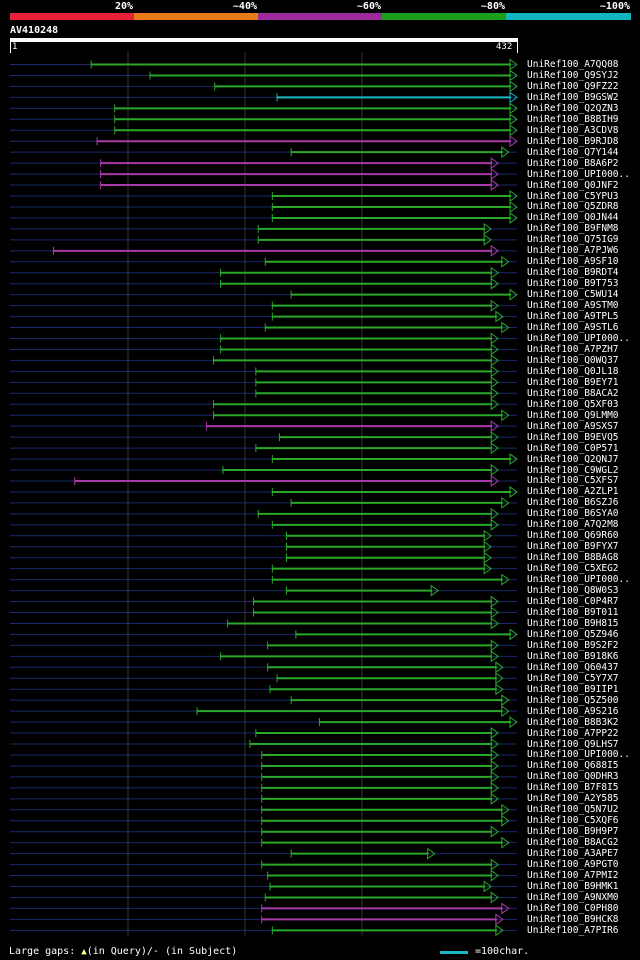 The height and width of the screenshot is (960, 640). I want to click on hit-label: UniRef100_A9TPL5, so click(573, 317).